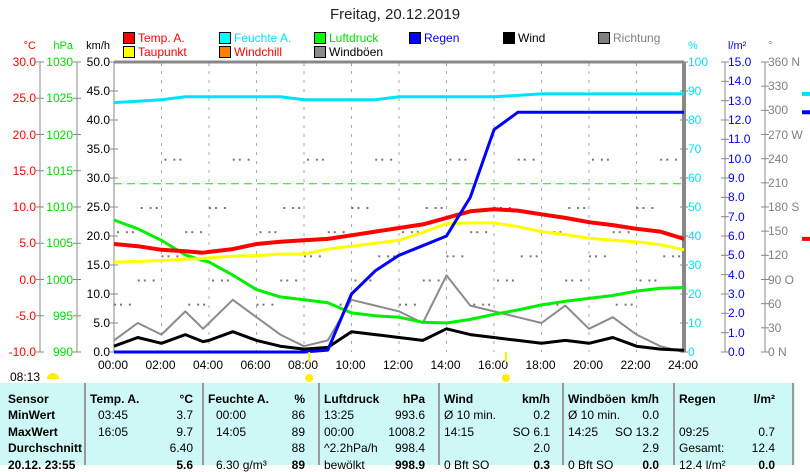 The width and height of the screenshot is (810, 472). Describe the element at coordinates (583, 432) in the screenshot. I see `cell-label: 14:25` at that location.